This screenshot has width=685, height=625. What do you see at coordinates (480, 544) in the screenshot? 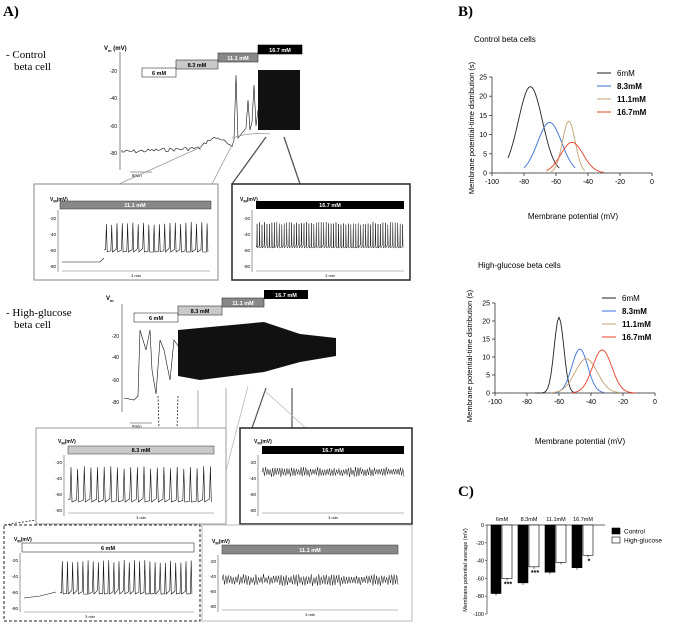
I see `y-tick-label: -20` at bounding box center [480, 544].